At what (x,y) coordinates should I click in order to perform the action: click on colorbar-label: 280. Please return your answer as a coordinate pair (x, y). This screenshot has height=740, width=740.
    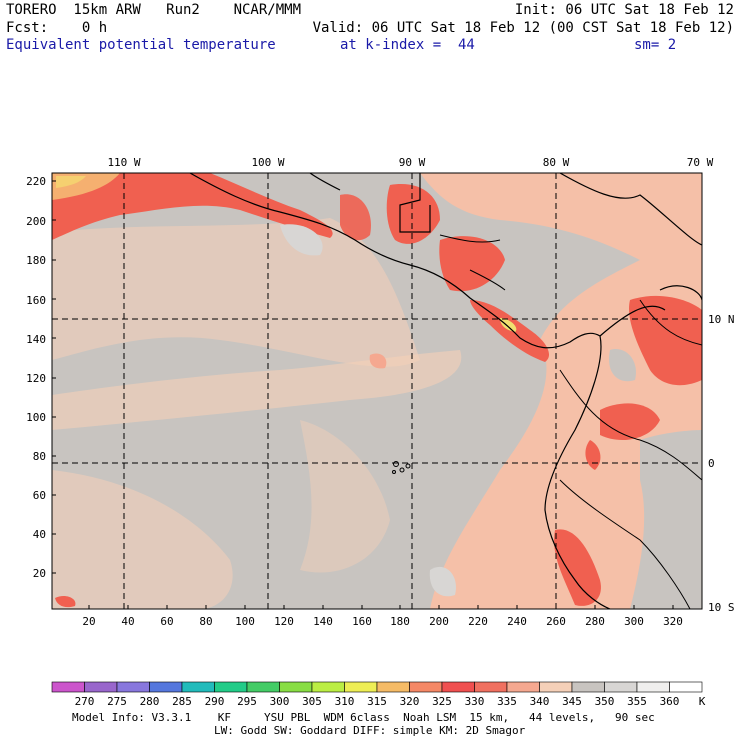
    Looking at the image, I should click on (150, 701).